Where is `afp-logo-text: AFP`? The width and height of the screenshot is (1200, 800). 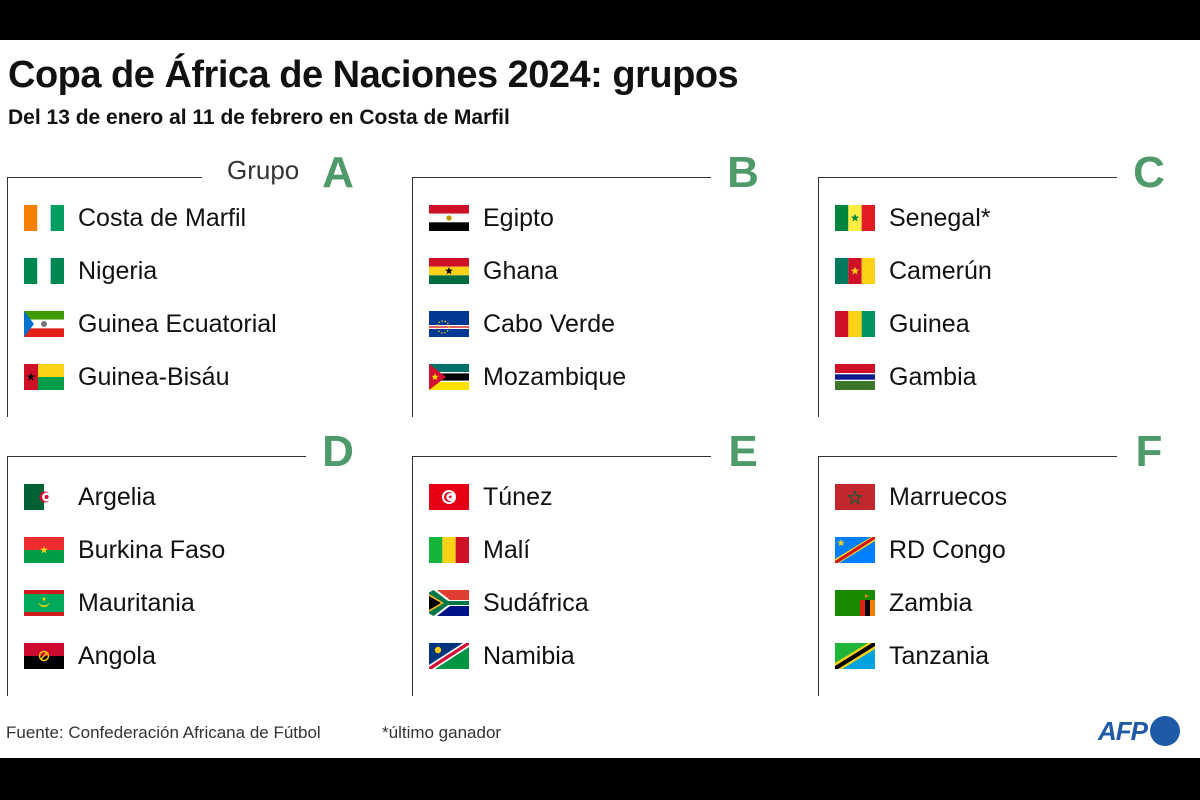
afp-logo-text: AFP is located at coordinates (1123, 731).